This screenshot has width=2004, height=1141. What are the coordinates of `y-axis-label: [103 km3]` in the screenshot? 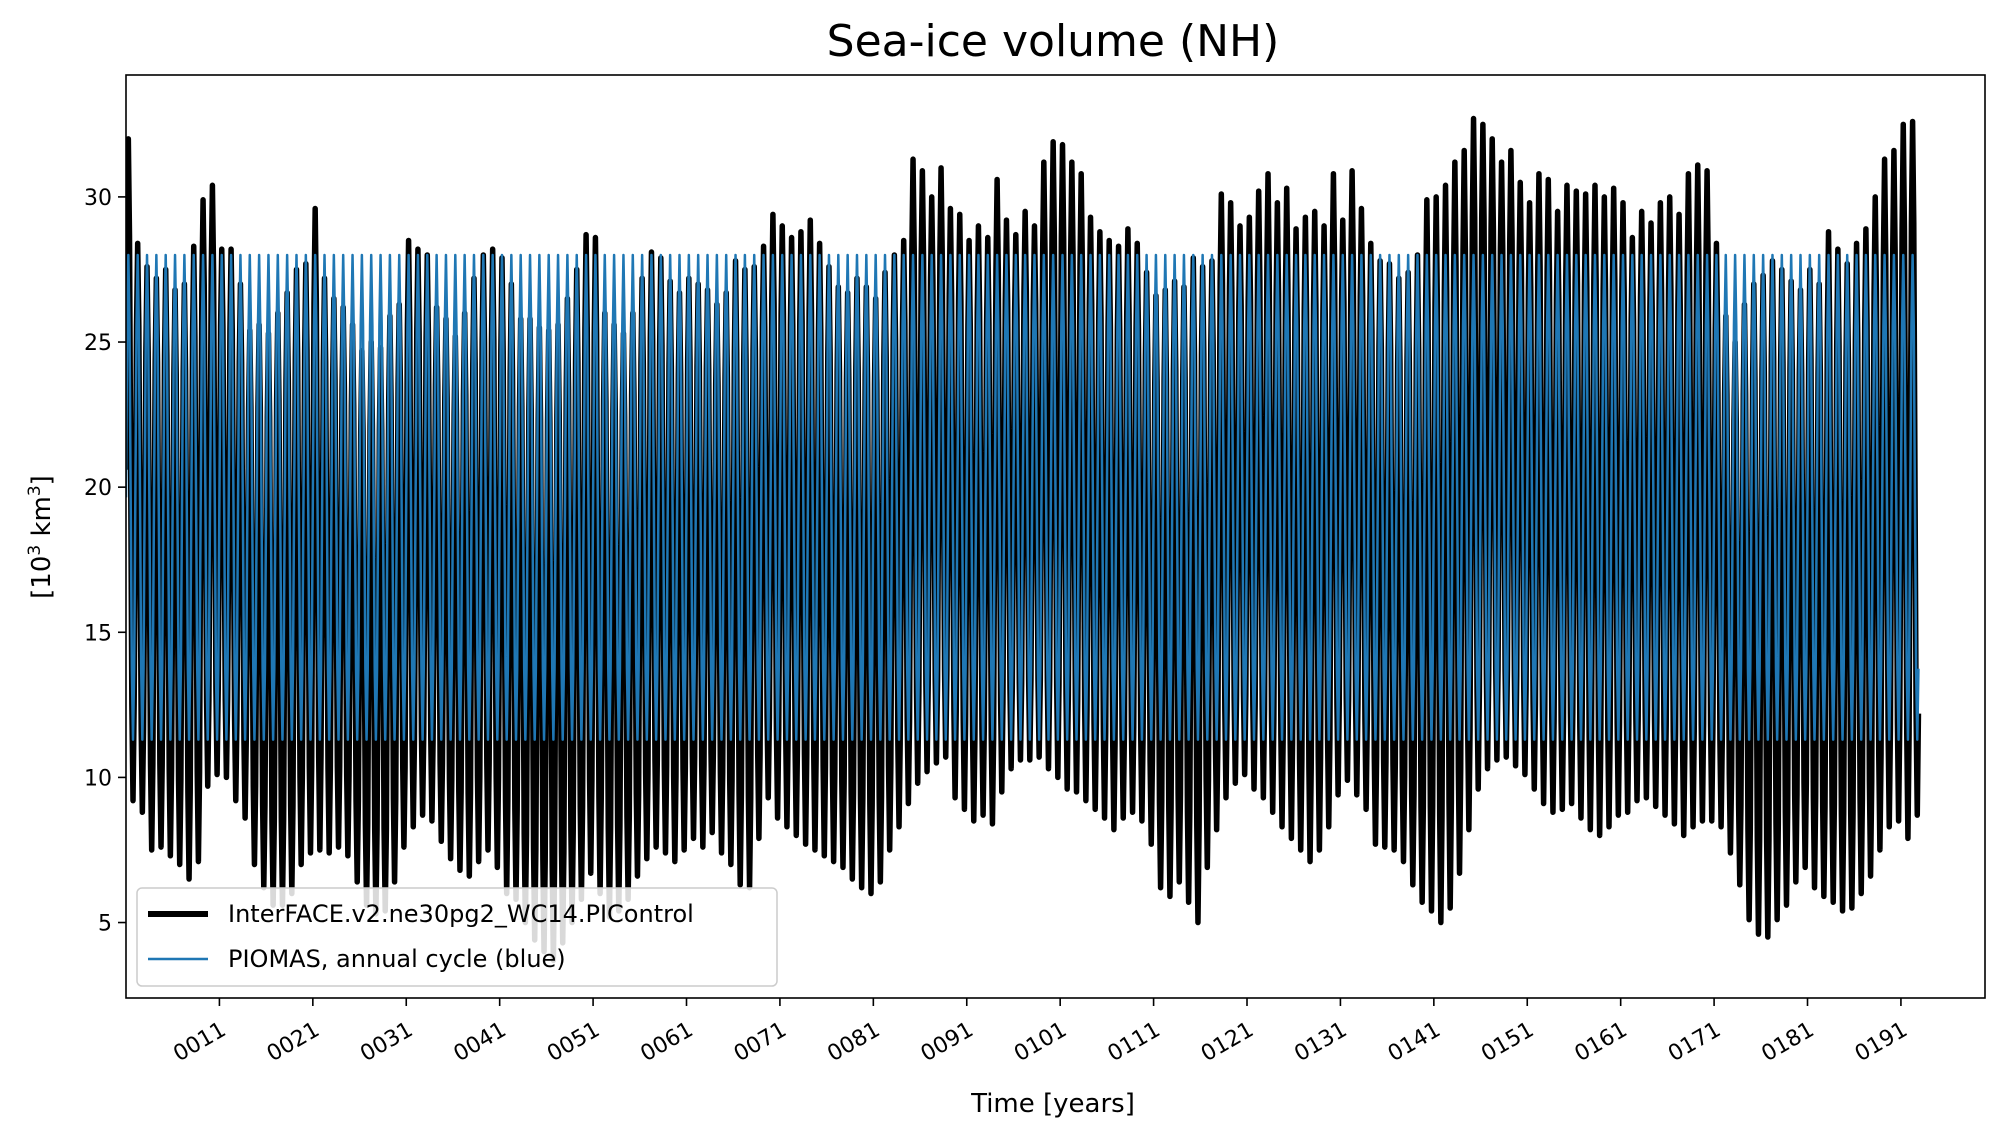 It's located at (41, 537).